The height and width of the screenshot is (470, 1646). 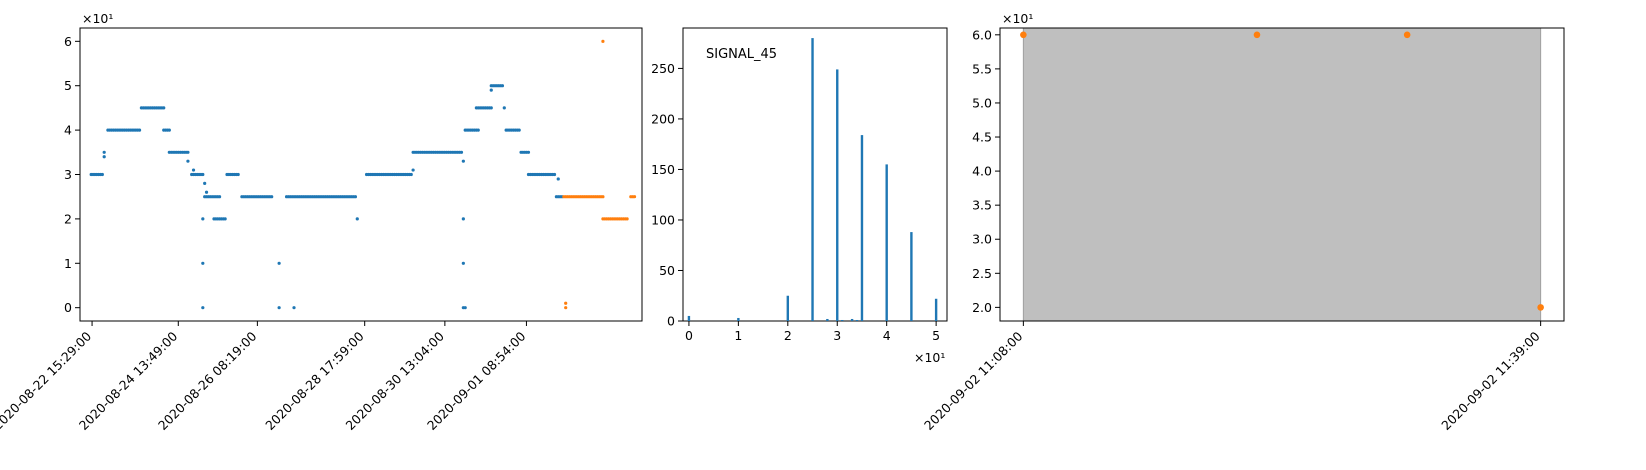 I want to click on y-tick-label: 3.5, so click(x=982, y=205).